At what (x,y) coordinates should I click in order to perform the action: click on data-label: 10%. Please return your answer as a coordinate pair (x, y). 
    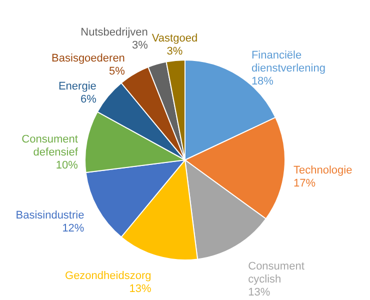
    Looking at the image, I should click on (67, 166).